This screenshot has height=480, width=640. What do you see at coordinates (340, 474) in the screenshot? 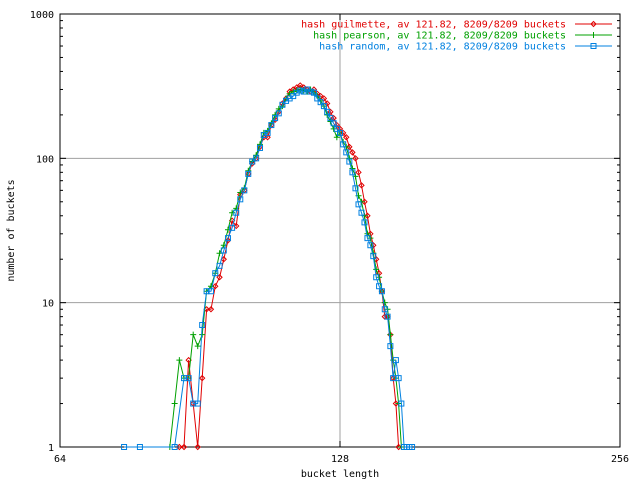
I see `x-axis-label: bucket length` at bounding box center [340, 474].